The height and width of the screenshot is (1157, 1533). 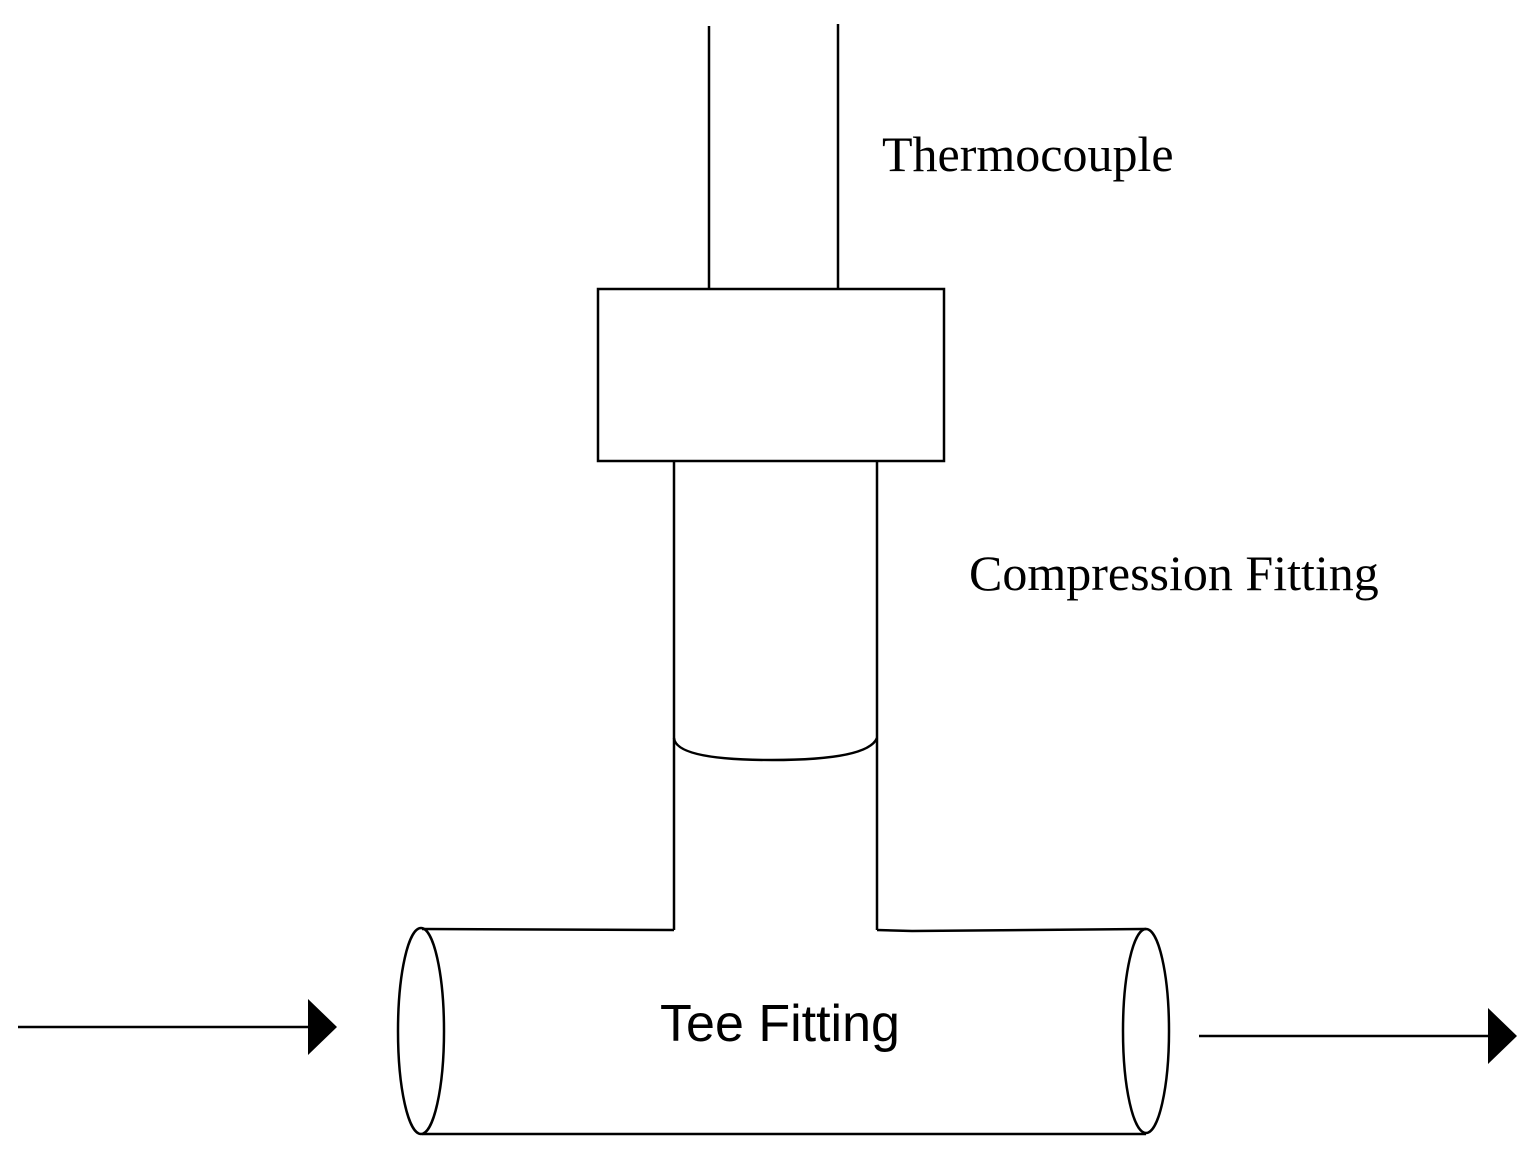 What do you see at coordinates (548, 929) in the screenshot?
I see `pipe-top-left-edge` at bounding box center [548, 929].